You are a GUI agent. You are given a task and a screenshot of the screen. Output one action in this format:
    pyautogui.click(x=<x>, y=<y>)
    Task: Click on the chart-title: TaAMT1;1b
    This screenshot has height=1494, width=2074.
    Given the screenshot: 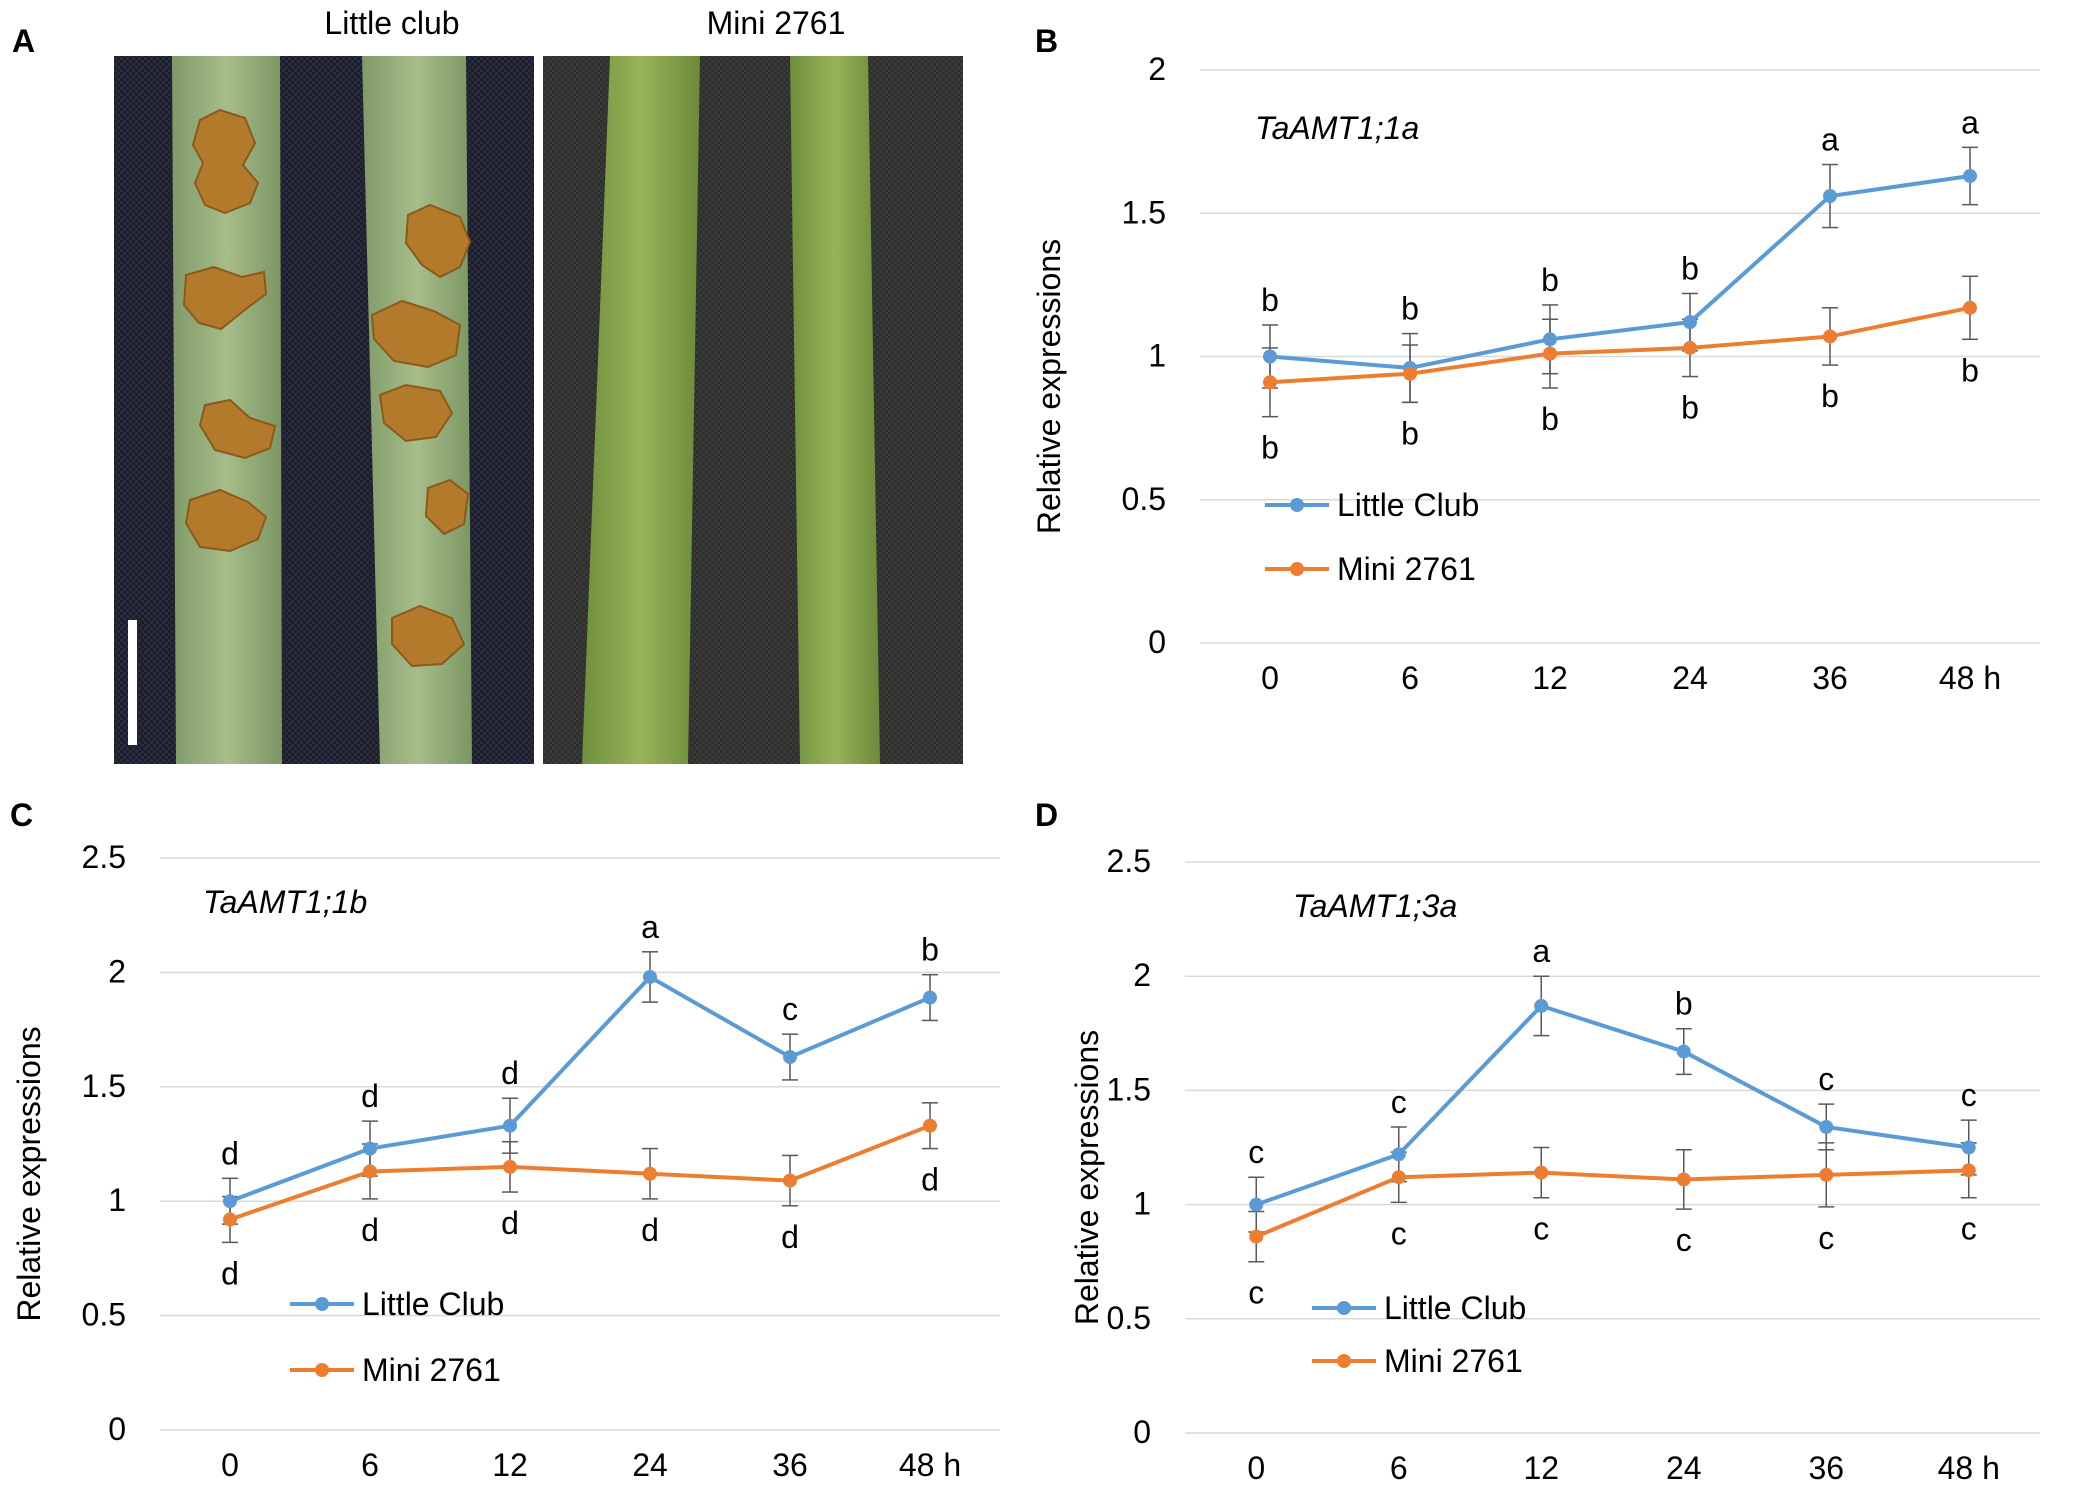 What is the action you would take?
    pyautogui.click(x=285, y=902)
    